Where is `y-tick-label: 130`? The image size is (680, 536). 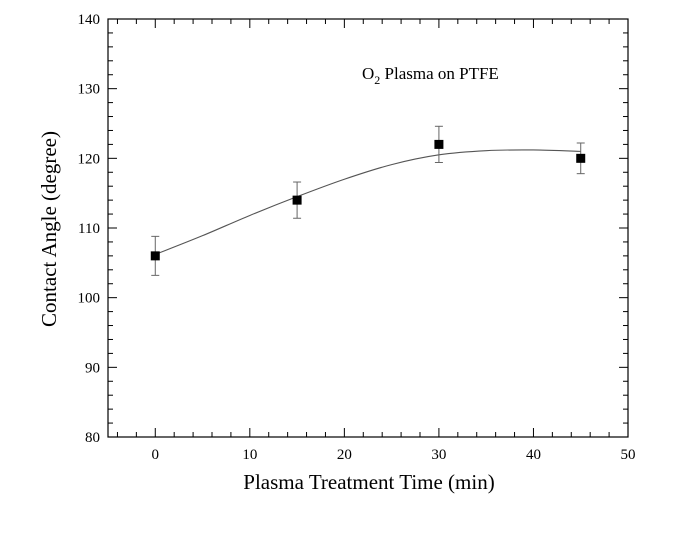
y-tick-label: 130 is located at coordinates (89, 90).